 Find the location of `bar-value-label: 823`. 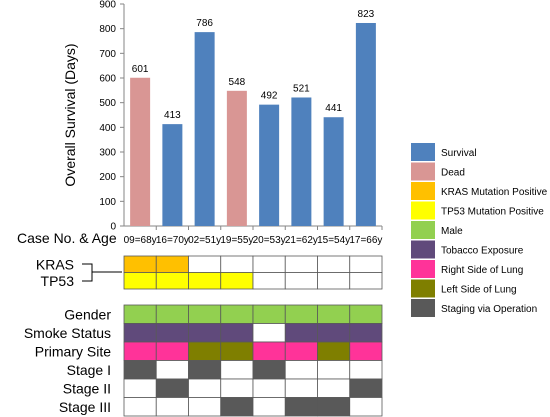

bar-value-label: 823 is located at coordinates (366, 14).